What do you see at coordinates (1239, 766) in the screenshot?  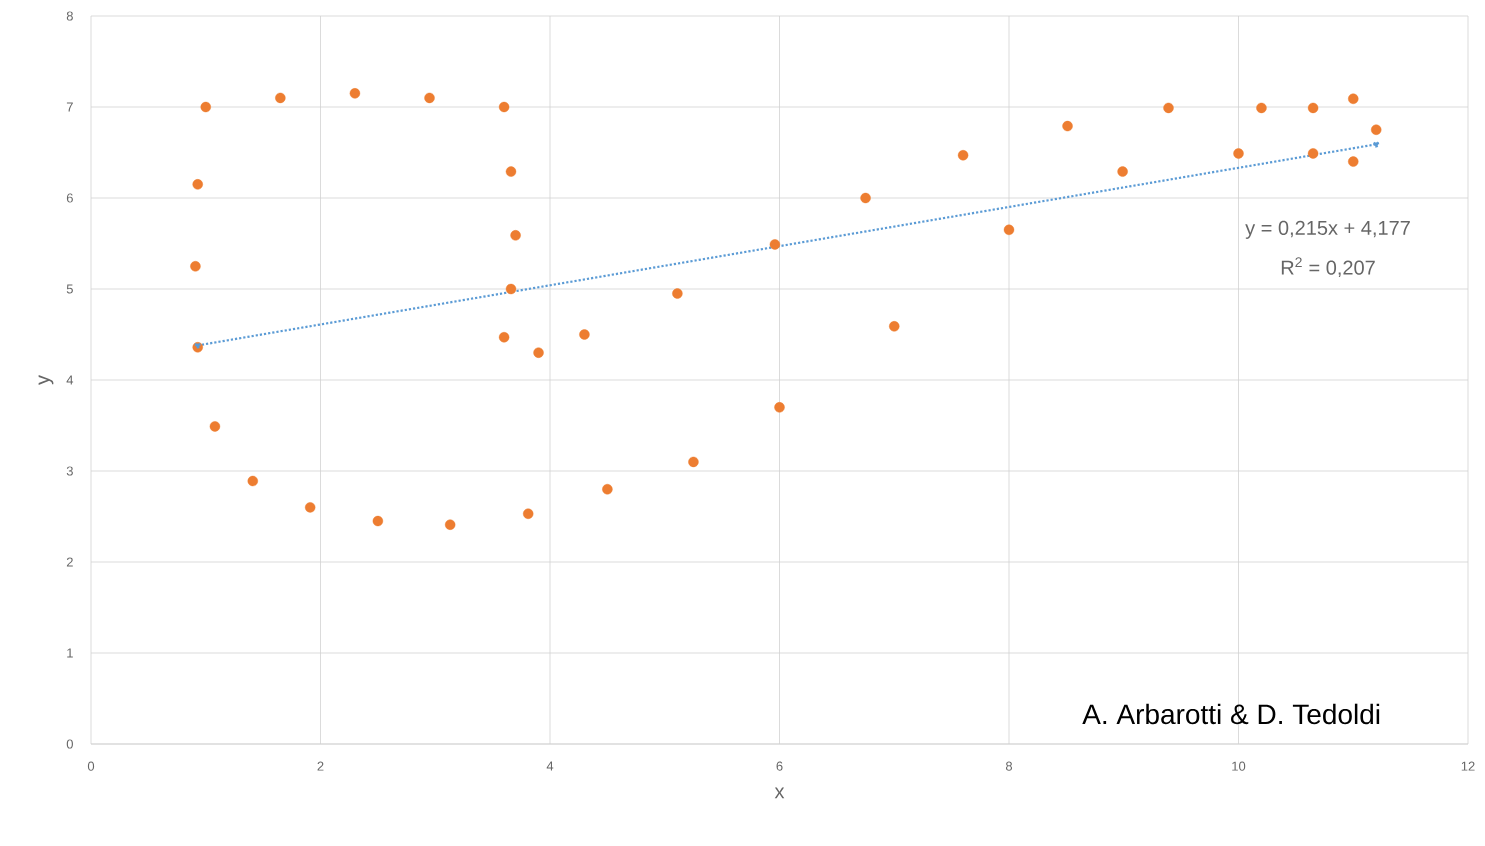 I see `x-tick-label: 10` at bounding box center [1239, 766].